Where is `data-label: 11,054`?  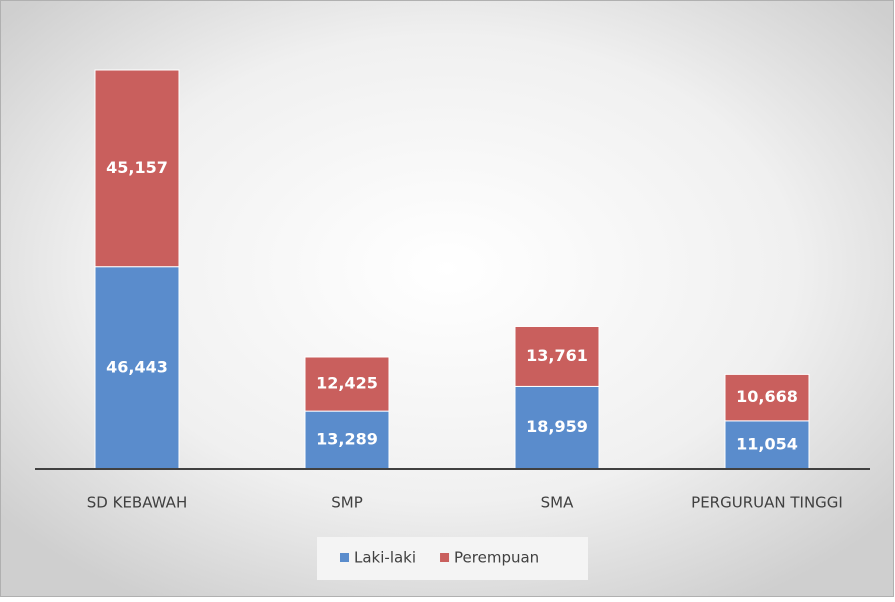 data-label: 11,054 is located at coordinates (767, 443).